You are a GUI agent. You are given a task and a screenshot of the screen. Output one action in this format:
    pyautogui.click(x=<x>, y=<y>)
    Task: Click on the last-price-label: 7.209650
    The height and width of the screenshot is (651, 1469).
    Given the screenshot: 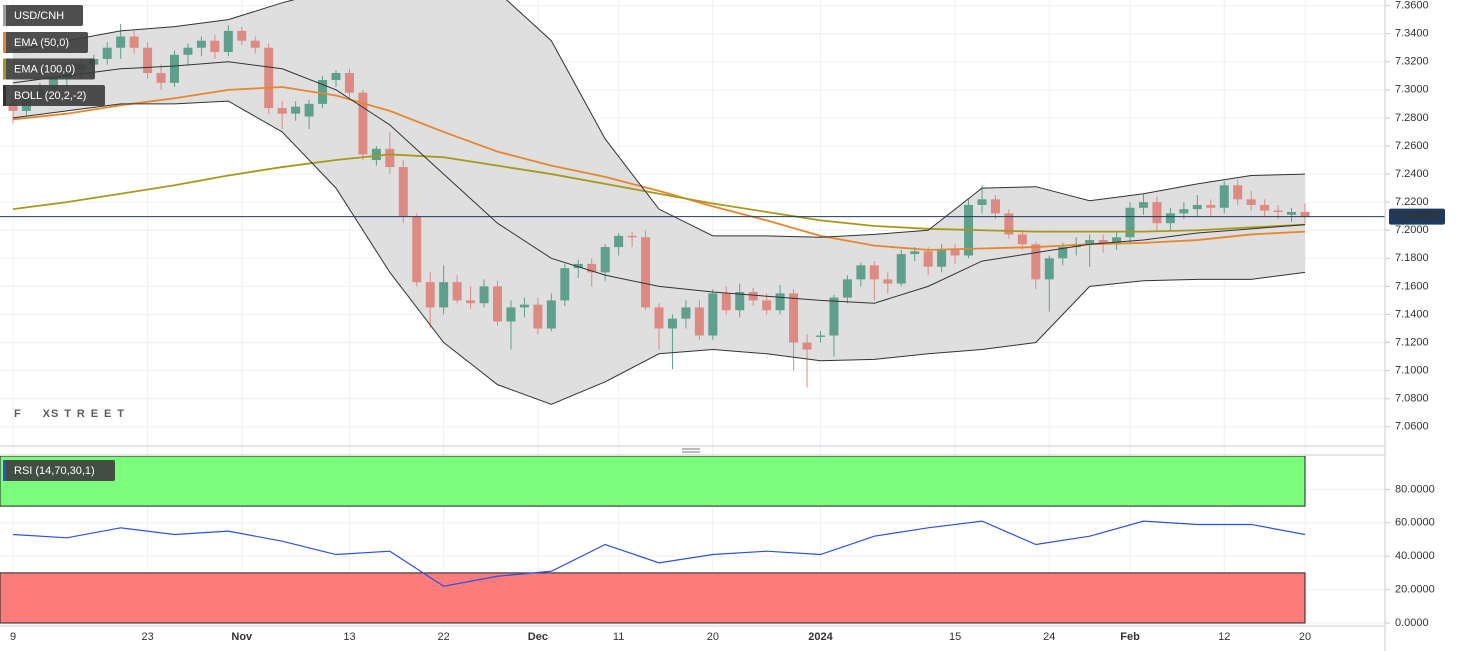 What is the action you would take?
    pyautogui.click(x=1417, y=217)
    